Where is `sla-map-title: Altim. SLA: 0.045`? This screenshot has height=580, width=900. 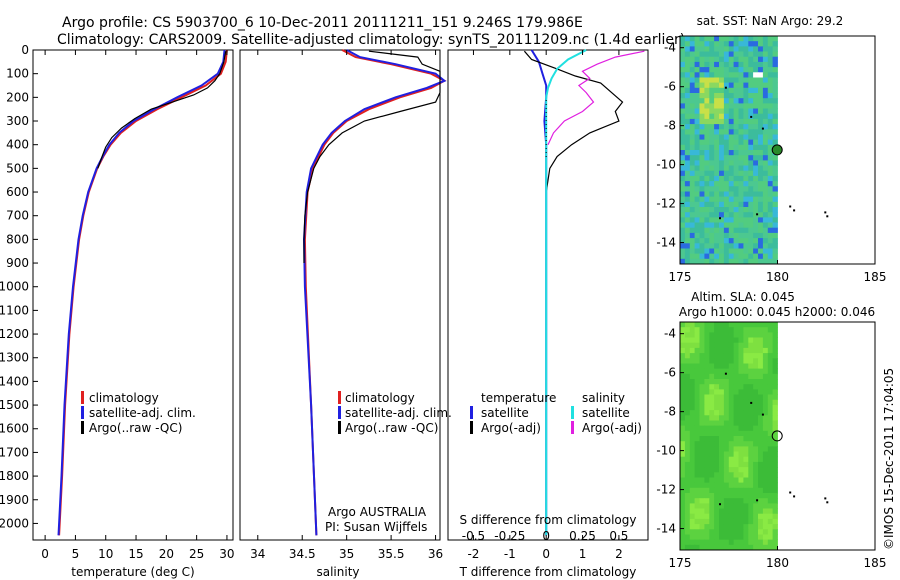 sla-map-title: Altim. SLA: 0.045 is located at coordinates (743, 297).